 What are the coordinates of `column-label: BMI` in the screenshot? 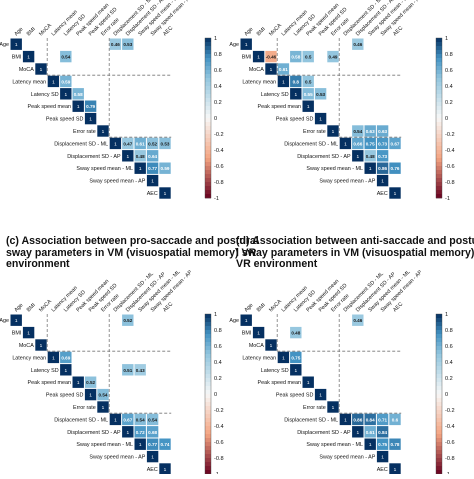 It's located at (31, 31).